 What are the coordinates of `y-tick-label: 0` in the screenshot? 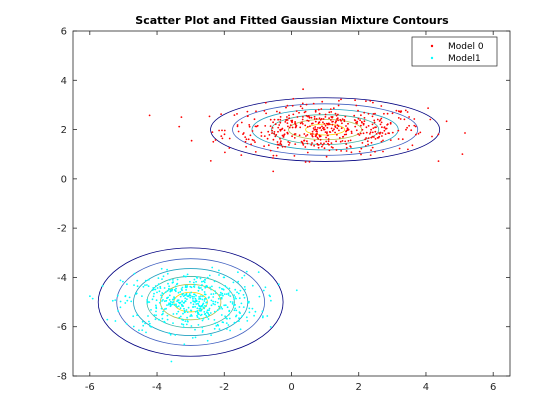 It's located at (64, 179).